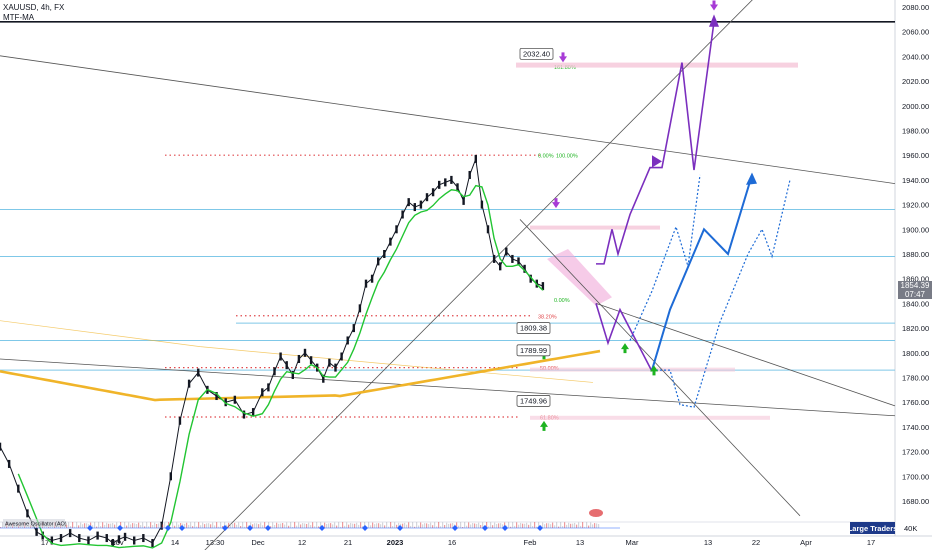 The width and height of the screenshot is (932, 550). I want to click on y-tick-label: 1700.00, so click(915, 476).